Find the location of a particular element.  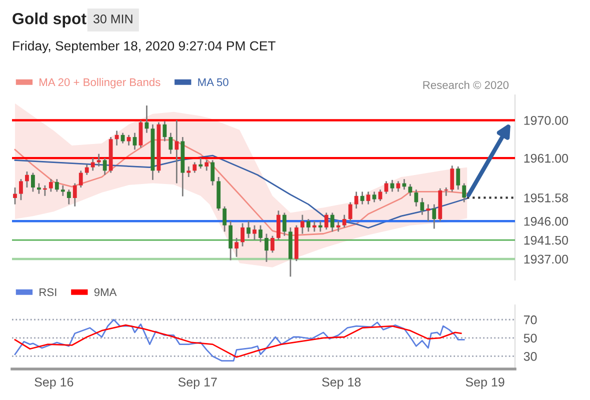

legend-label: MA 20 + Bollinger Bands is located at coordinates (100, 83).